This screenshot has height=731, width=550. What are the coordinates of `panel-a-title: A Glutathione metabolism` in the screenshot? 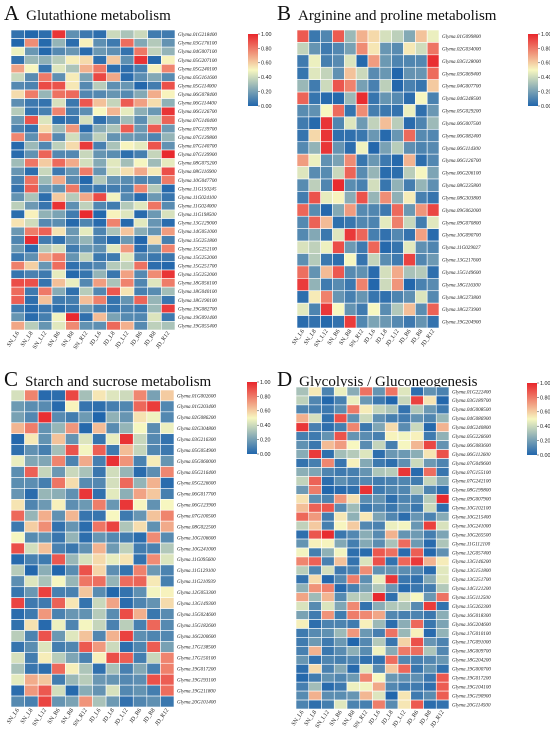 It's located at (87, 13).